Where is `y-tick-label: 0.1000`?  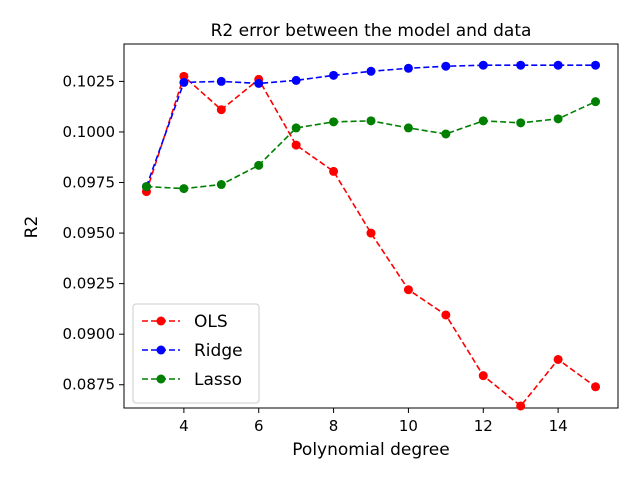 y-tick-label: 0.1000 is located at coordinates (89, 132).